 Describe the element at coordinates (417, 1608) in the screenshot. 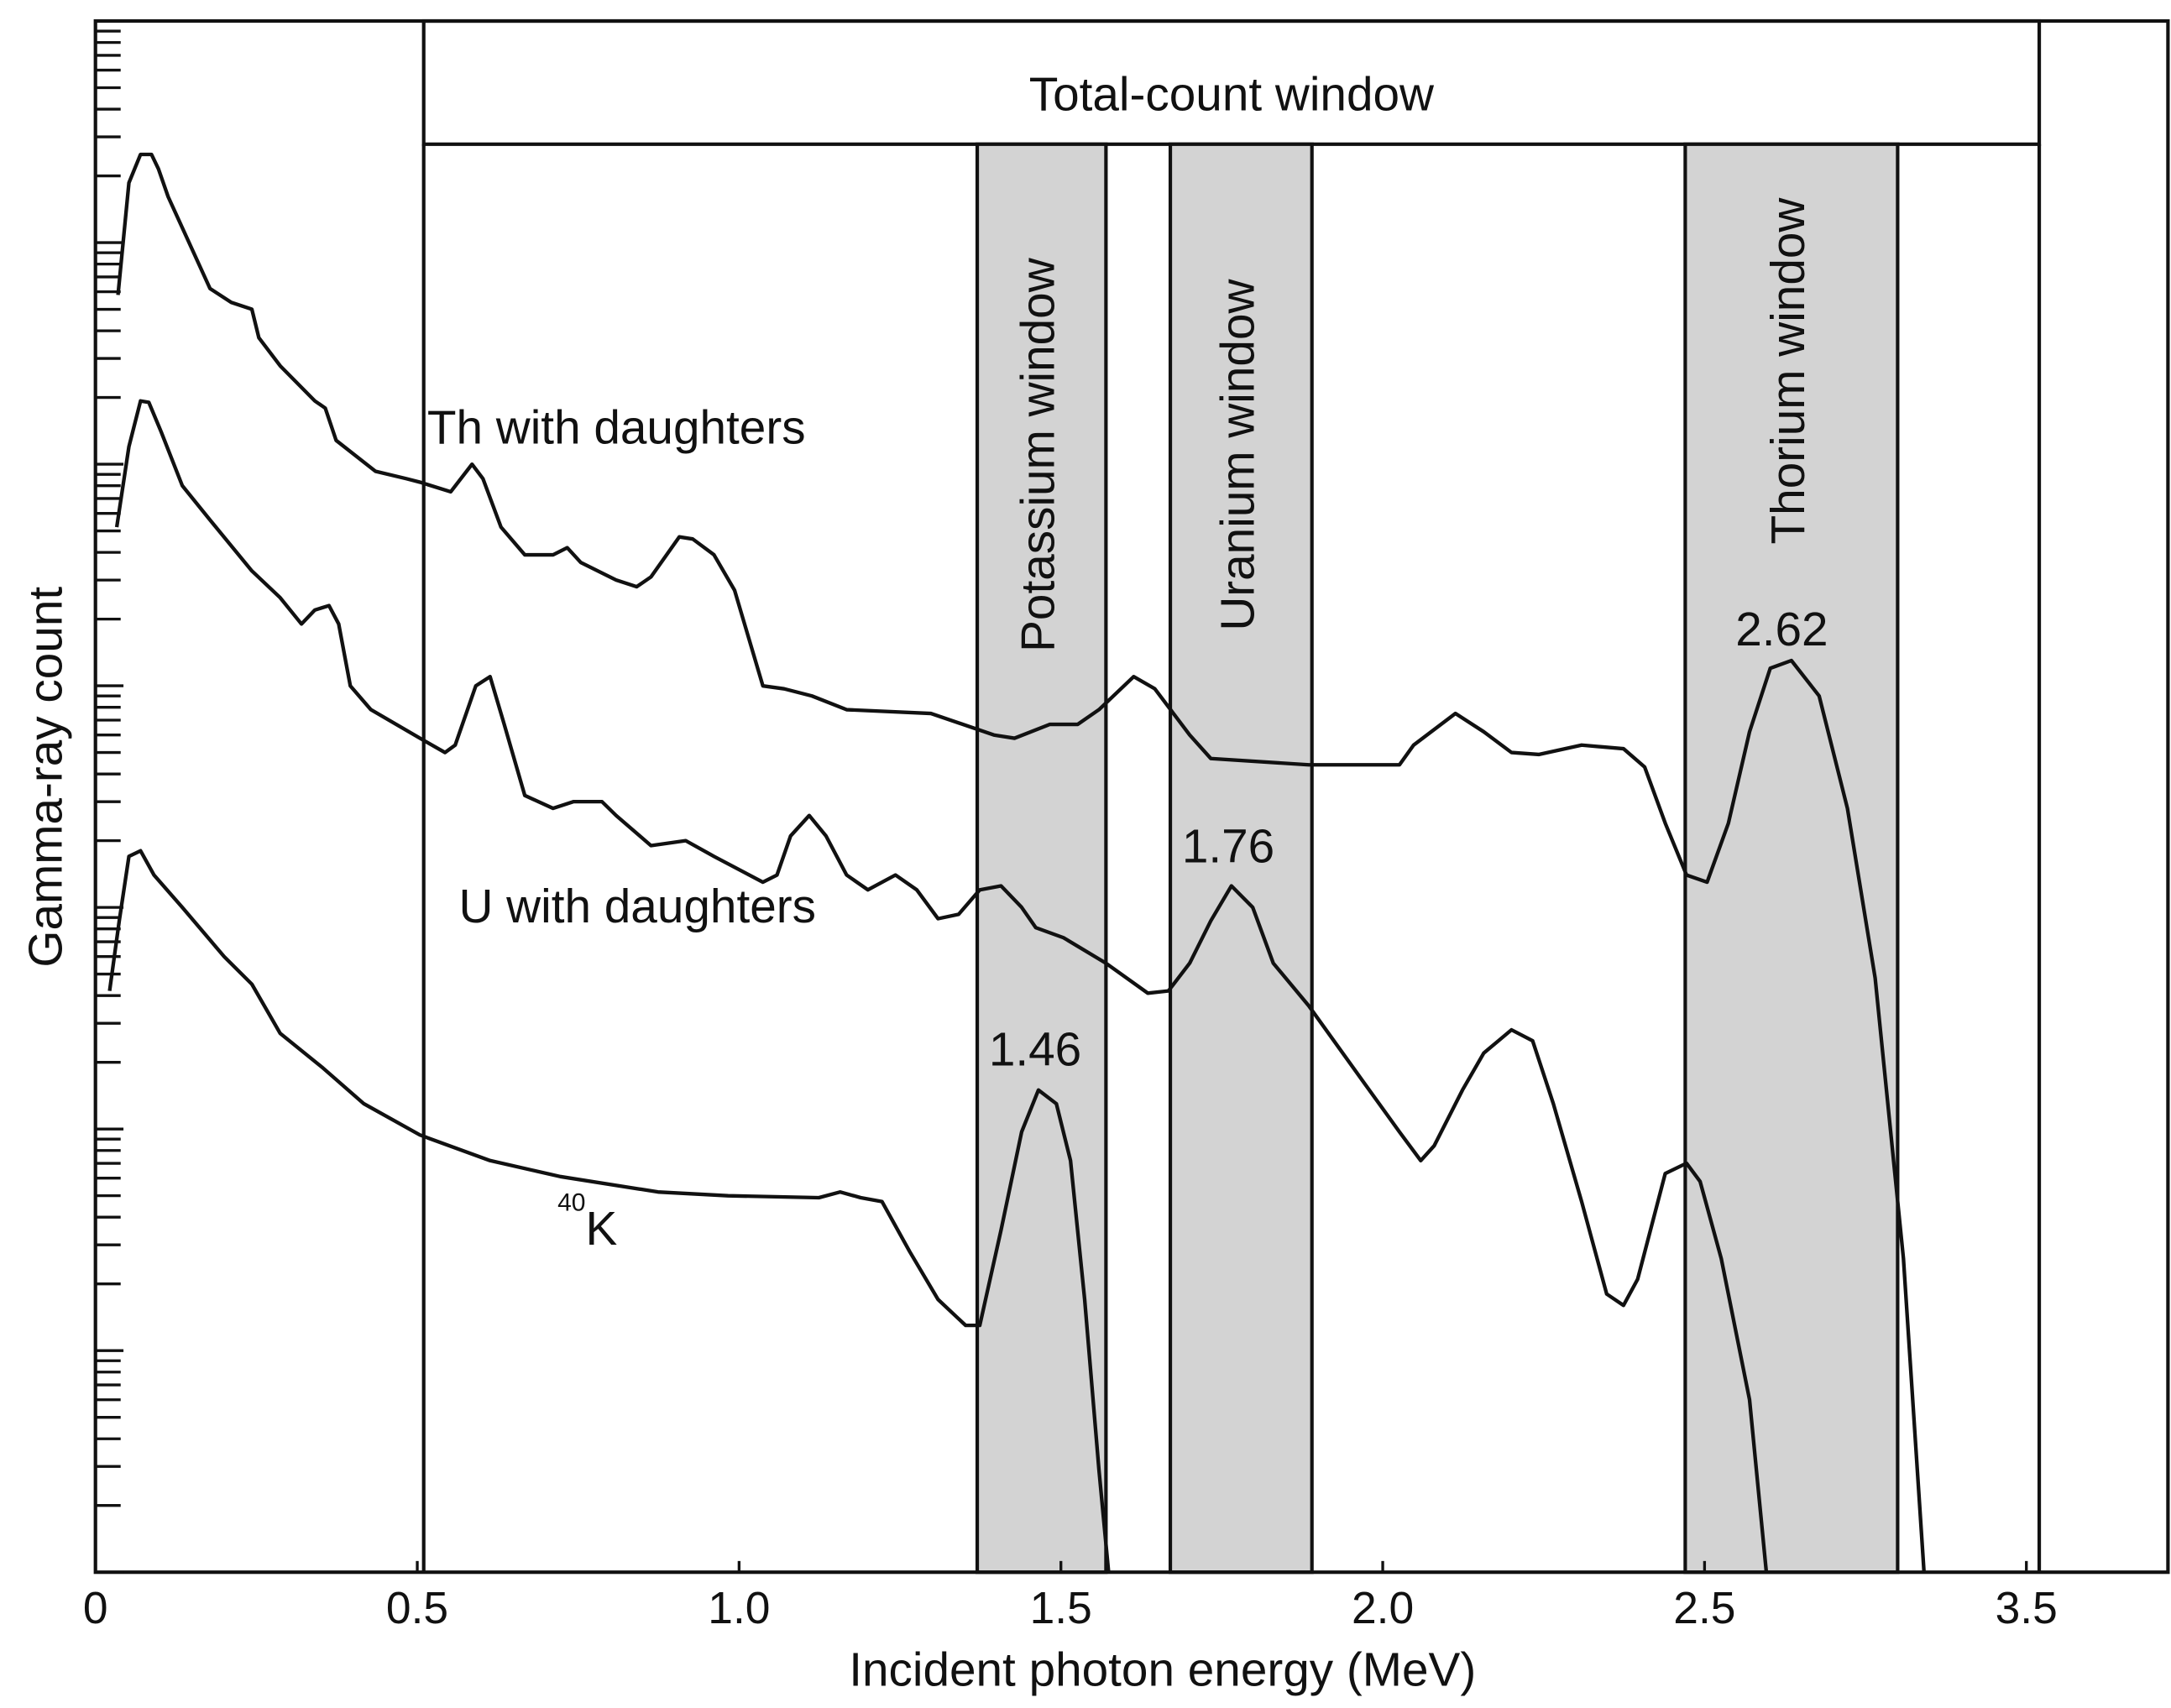

I see `x-tick-label: 0.5` at that location.